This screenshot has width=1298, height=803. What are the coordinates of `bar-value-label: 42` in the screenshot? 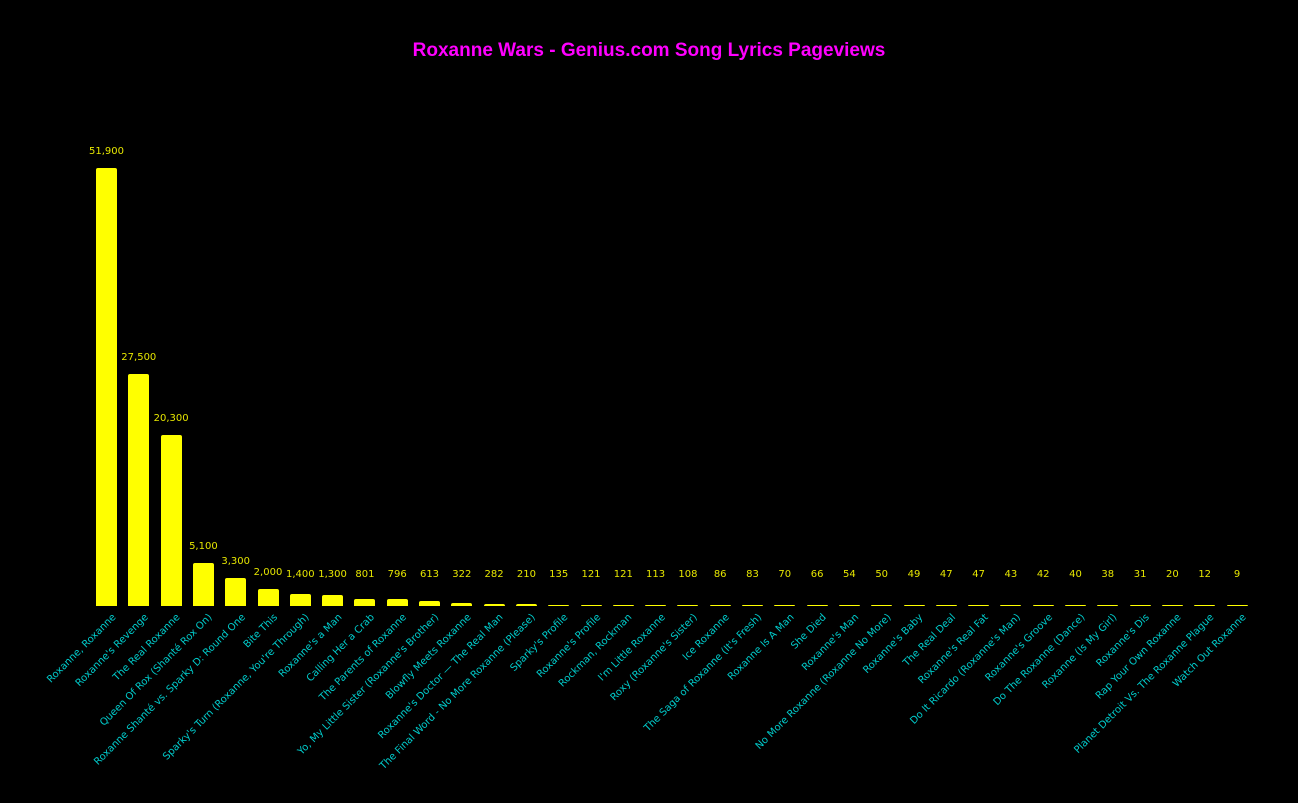 It's located at (1043, 574).